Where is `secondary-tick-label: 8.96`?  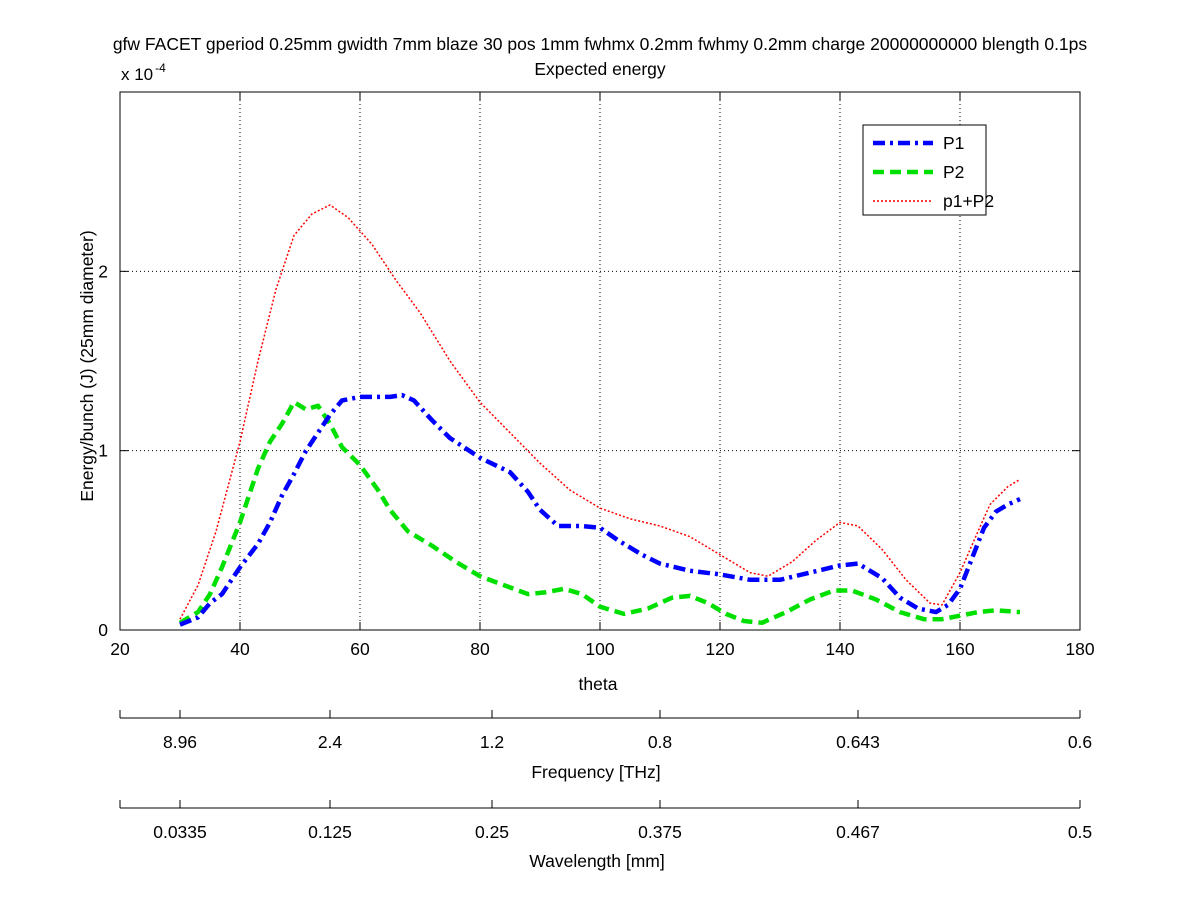 secondary-tick-label: 8.96 is located at coordinates (180, 742).